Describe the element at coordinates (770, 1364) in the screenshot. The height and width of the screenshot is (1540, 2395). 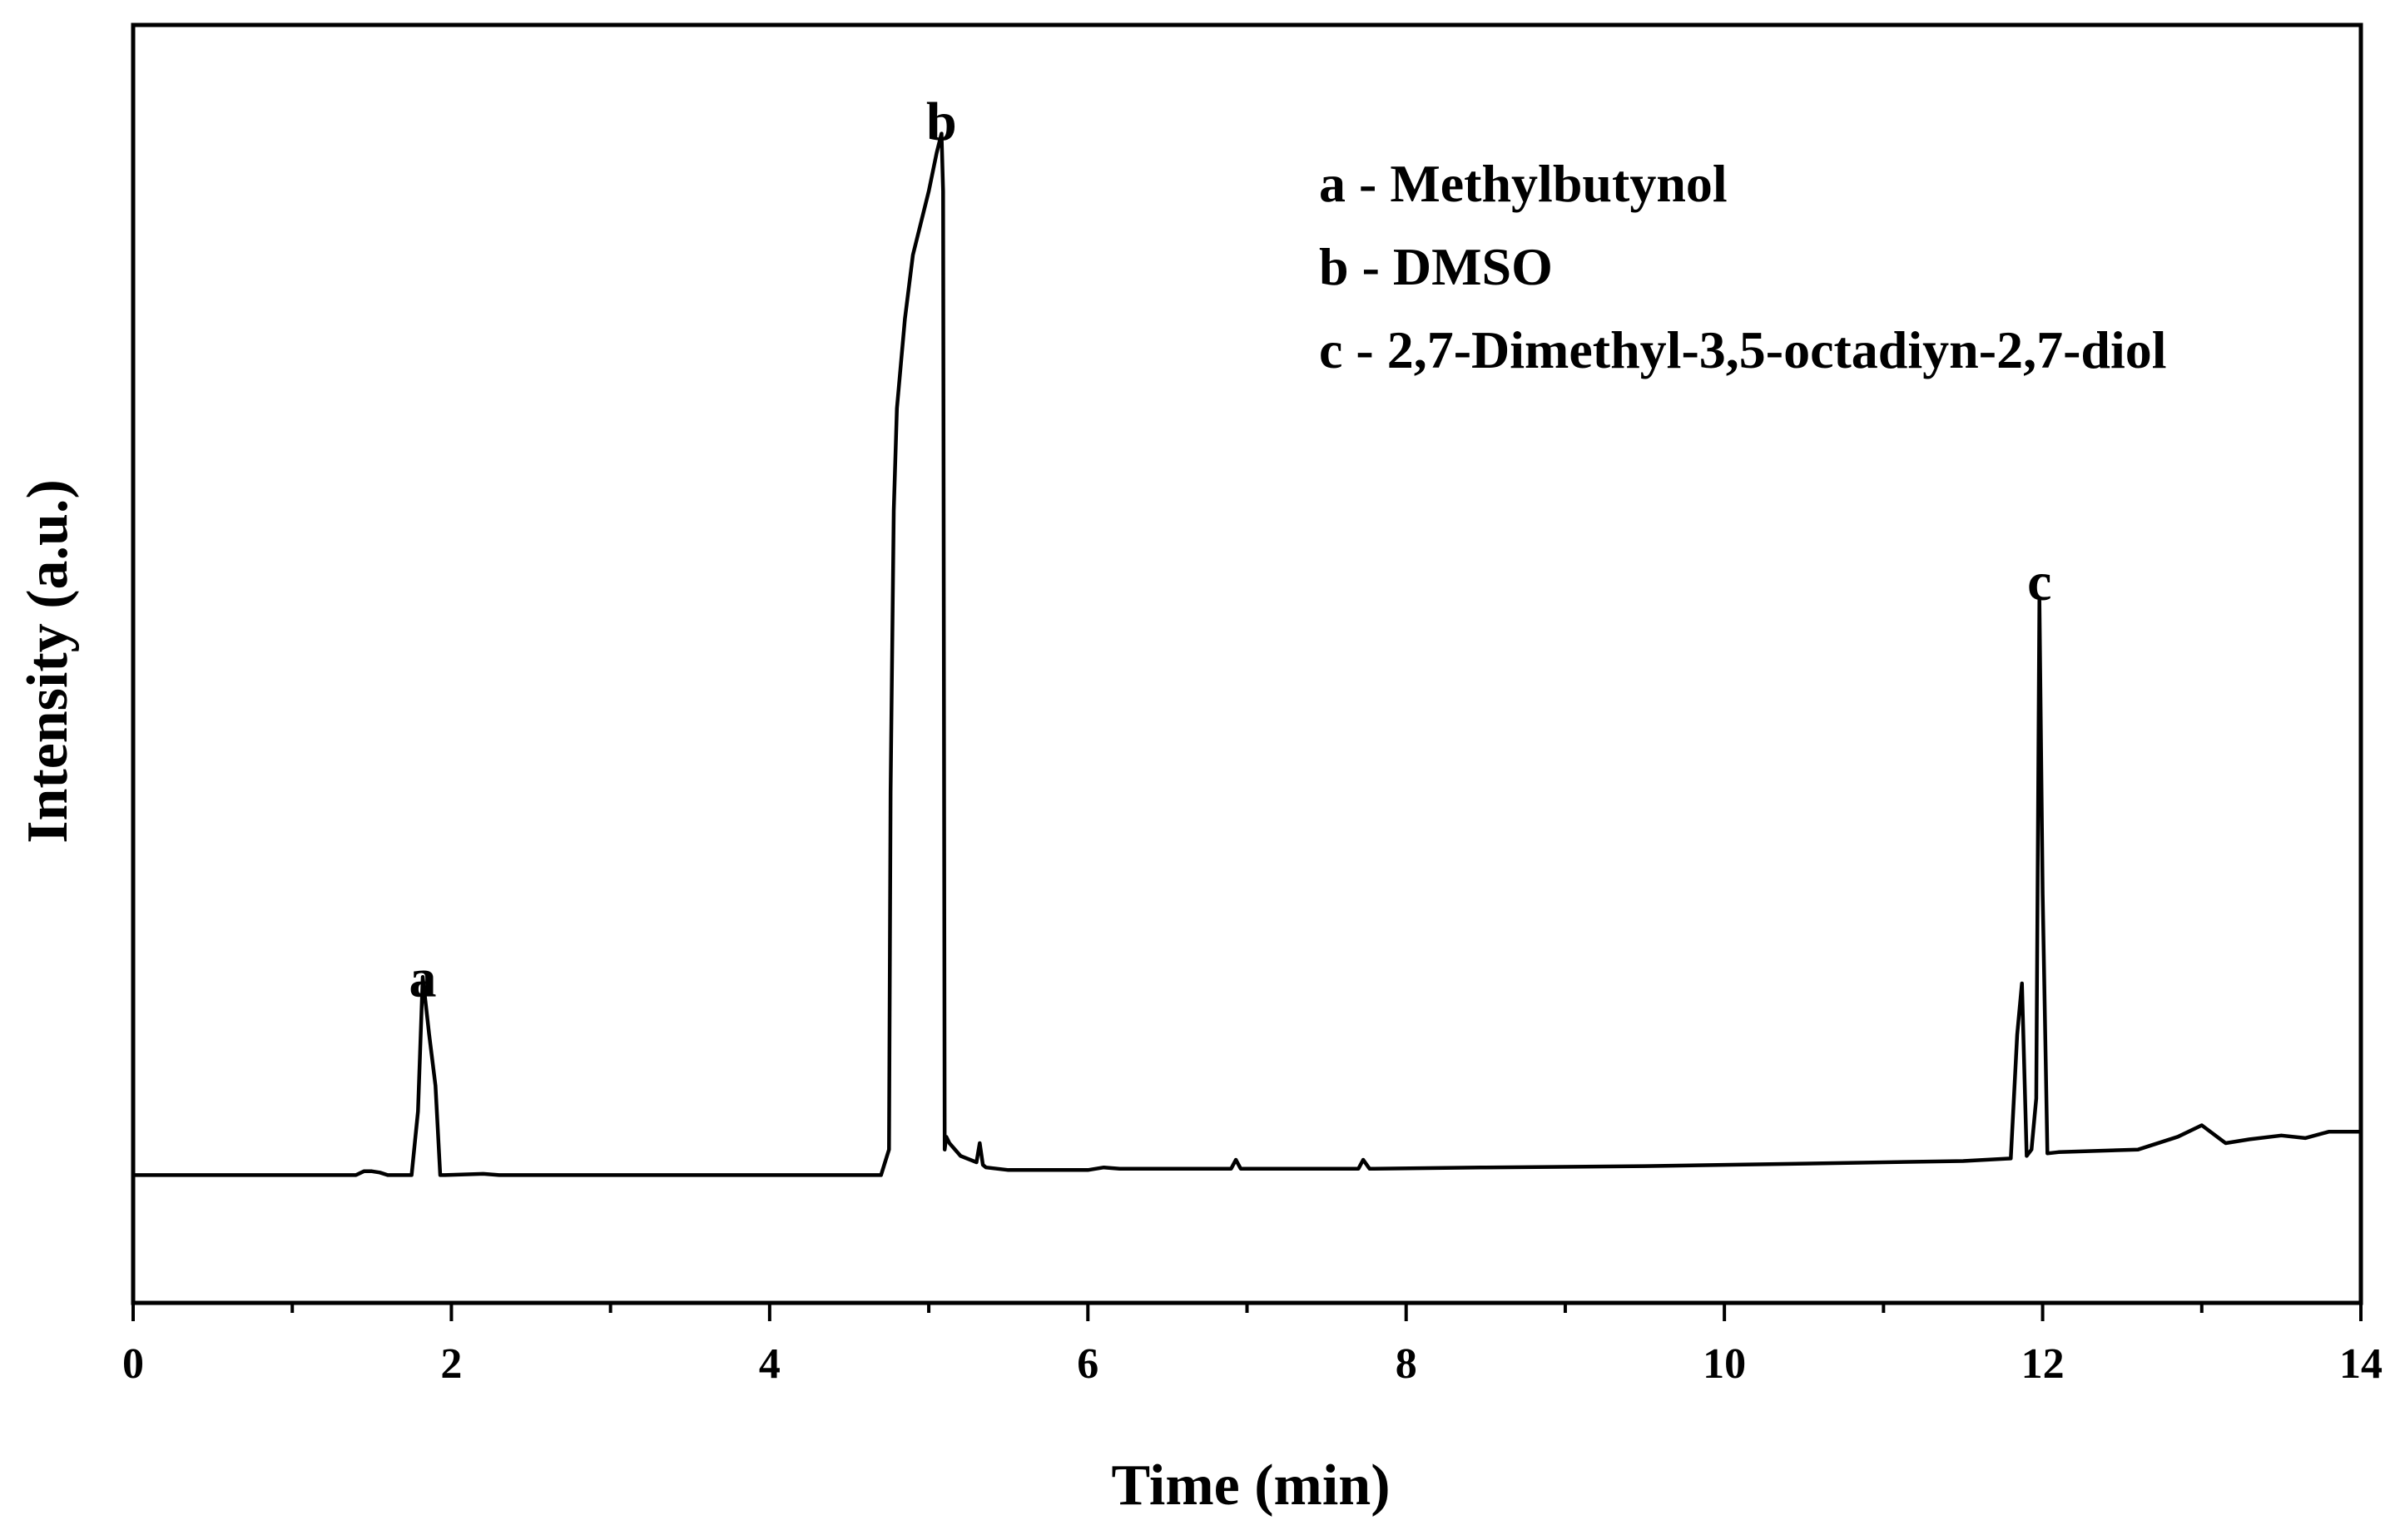
I see `x-tick-label: 4` at that location.